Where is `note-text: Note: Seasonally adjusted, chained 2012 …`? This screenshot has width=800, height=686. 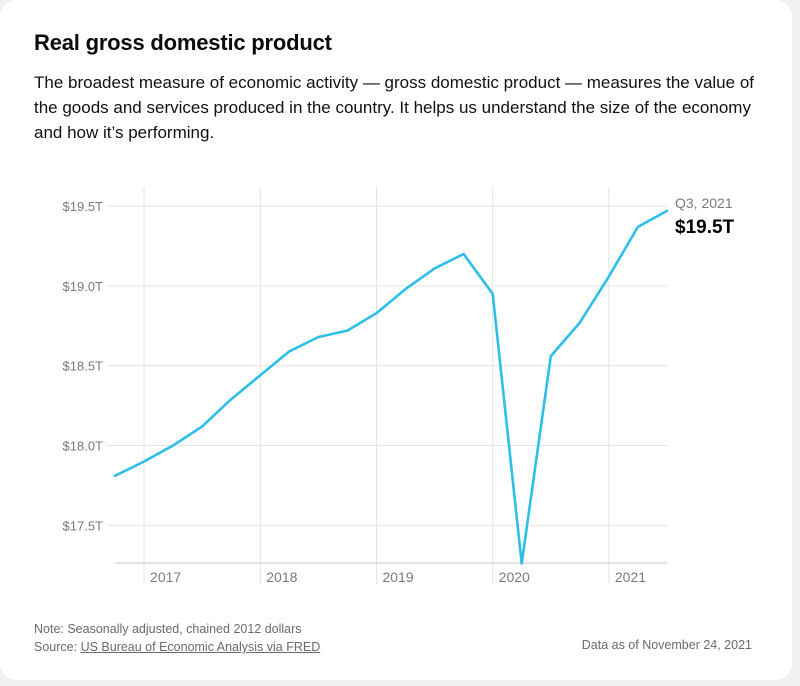
note-text: Note: Seasonally adjusted, chained 2012 … is located at coordinates (168, 629).